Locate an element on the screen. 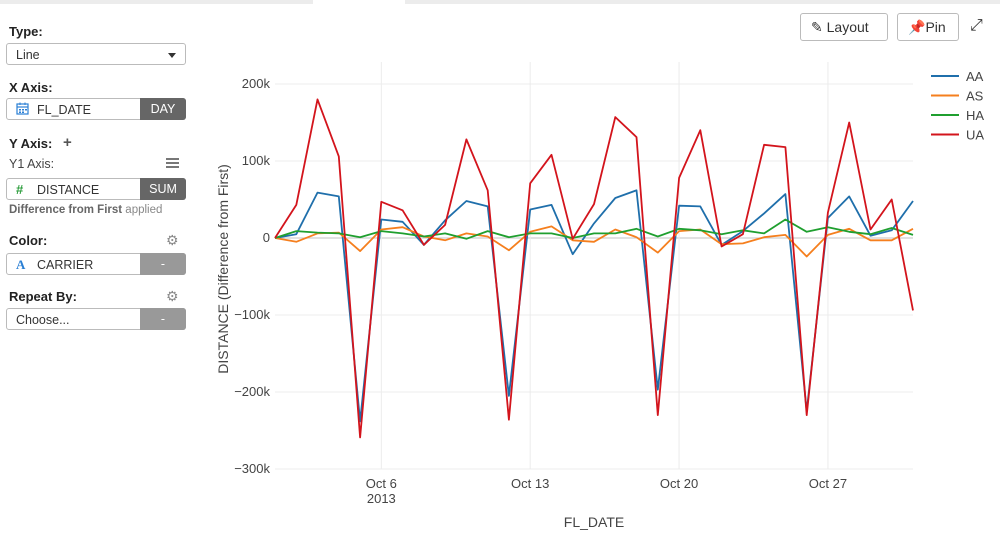 Image resolution: width=1000 pixels, height=542 pixels. yaxis-agg-button: SUM is located at coordinates (163, 189).